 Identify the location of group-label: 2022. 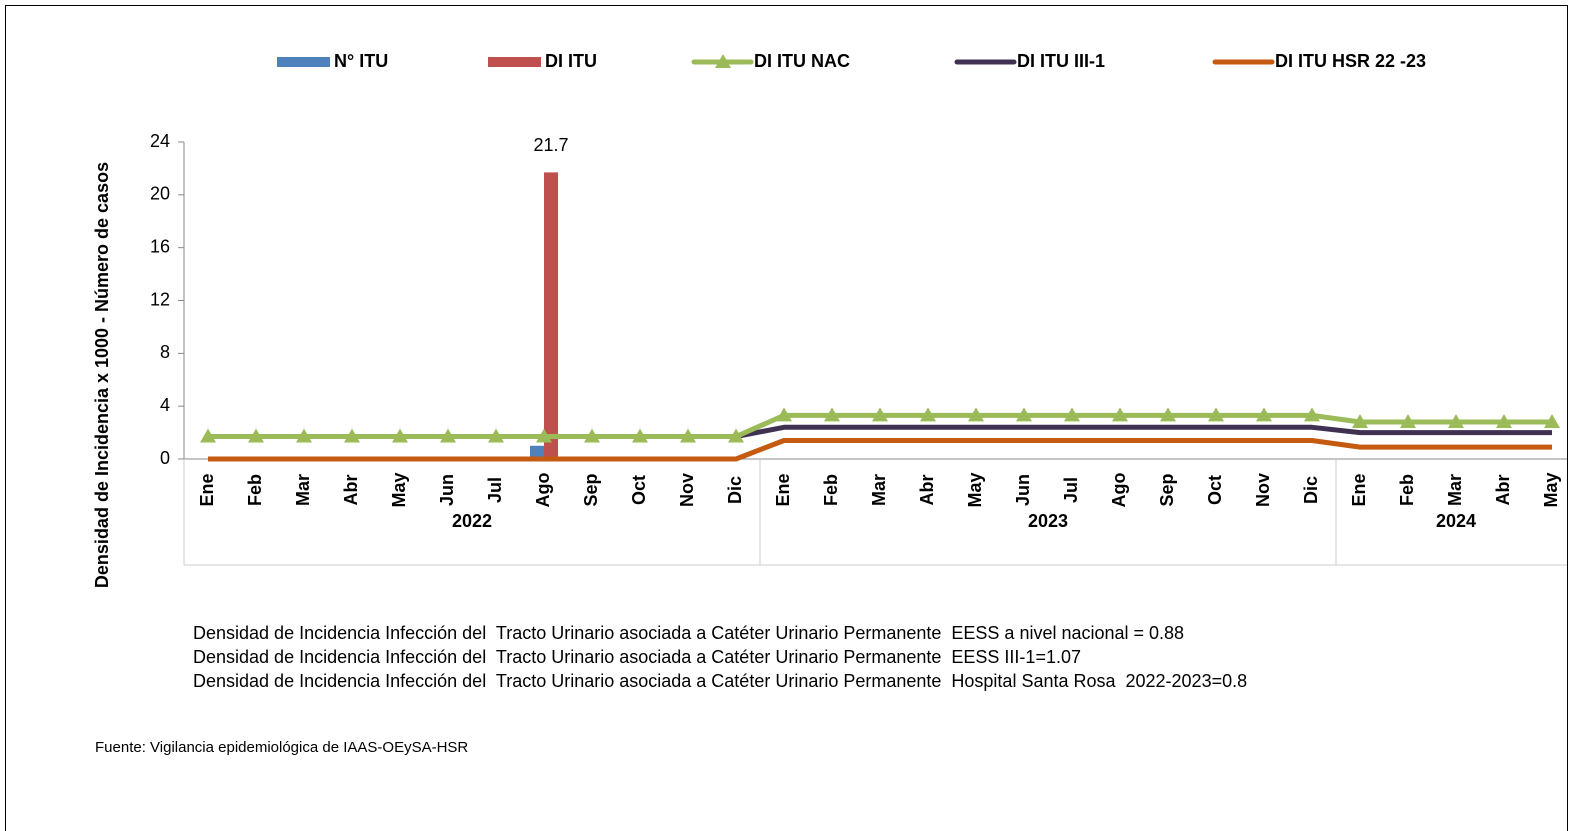
(472, 521).